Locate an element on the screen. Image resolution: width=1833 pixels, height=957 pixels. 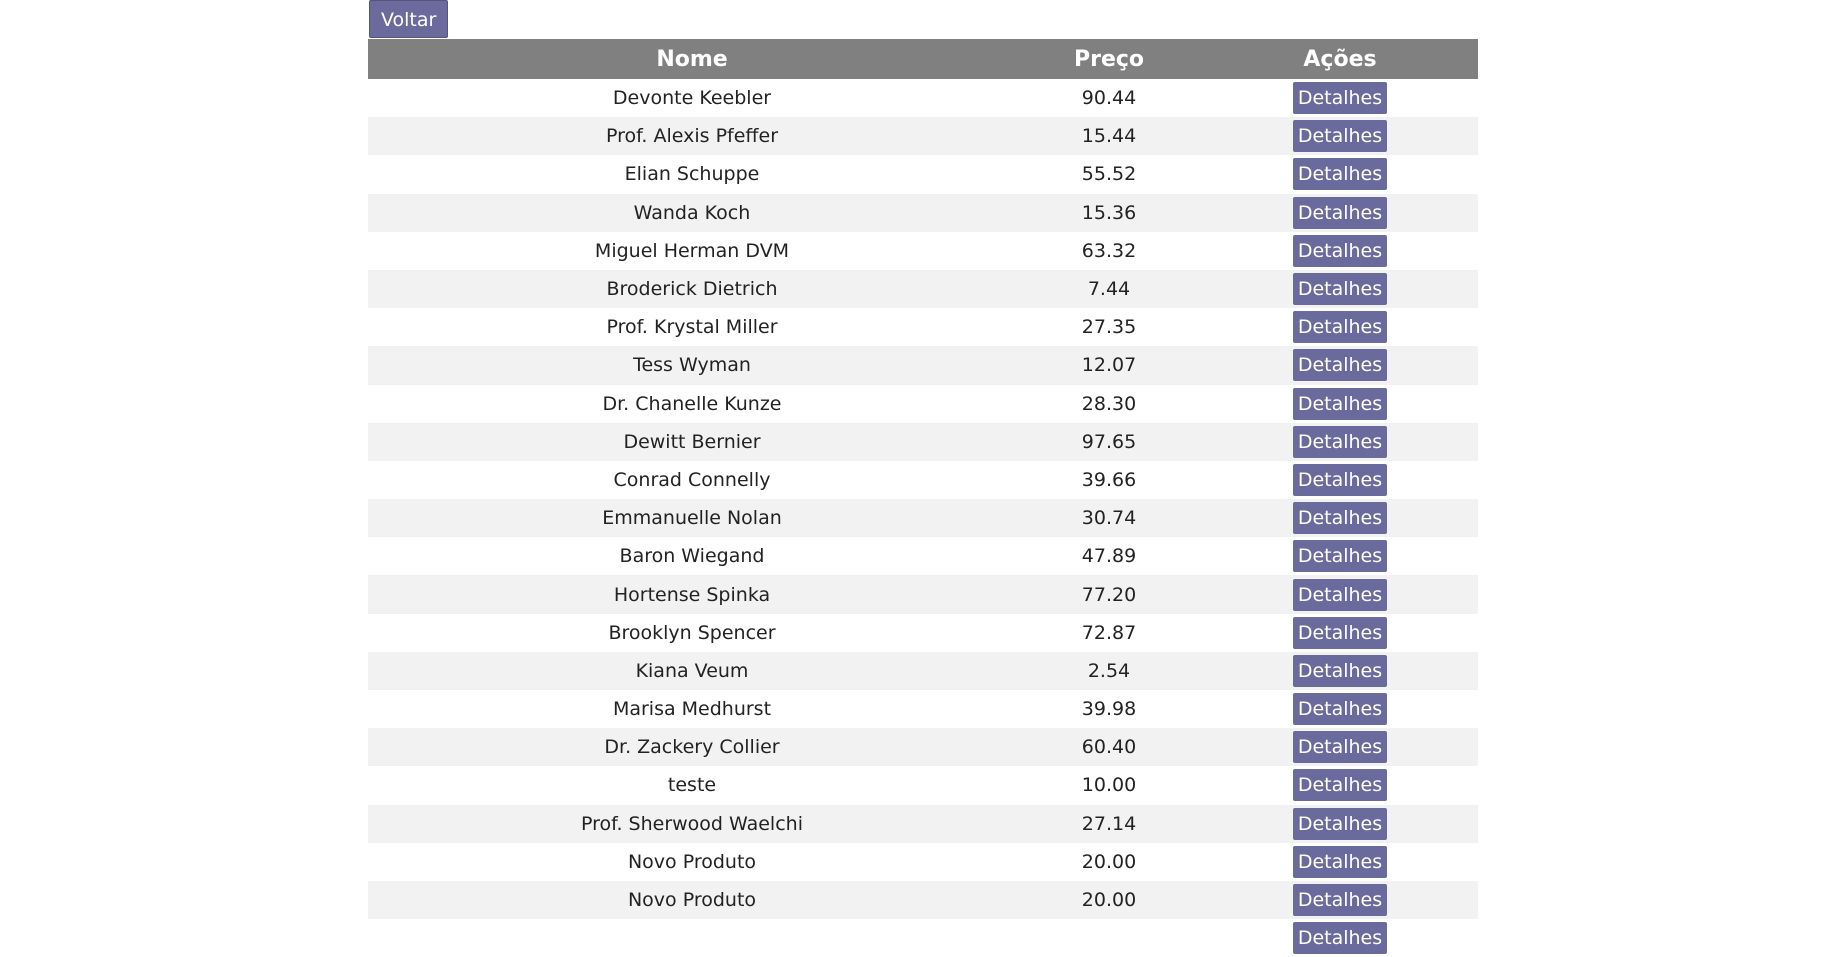
table-header: Nome Preço Ações is located at coordinates (923, 59).